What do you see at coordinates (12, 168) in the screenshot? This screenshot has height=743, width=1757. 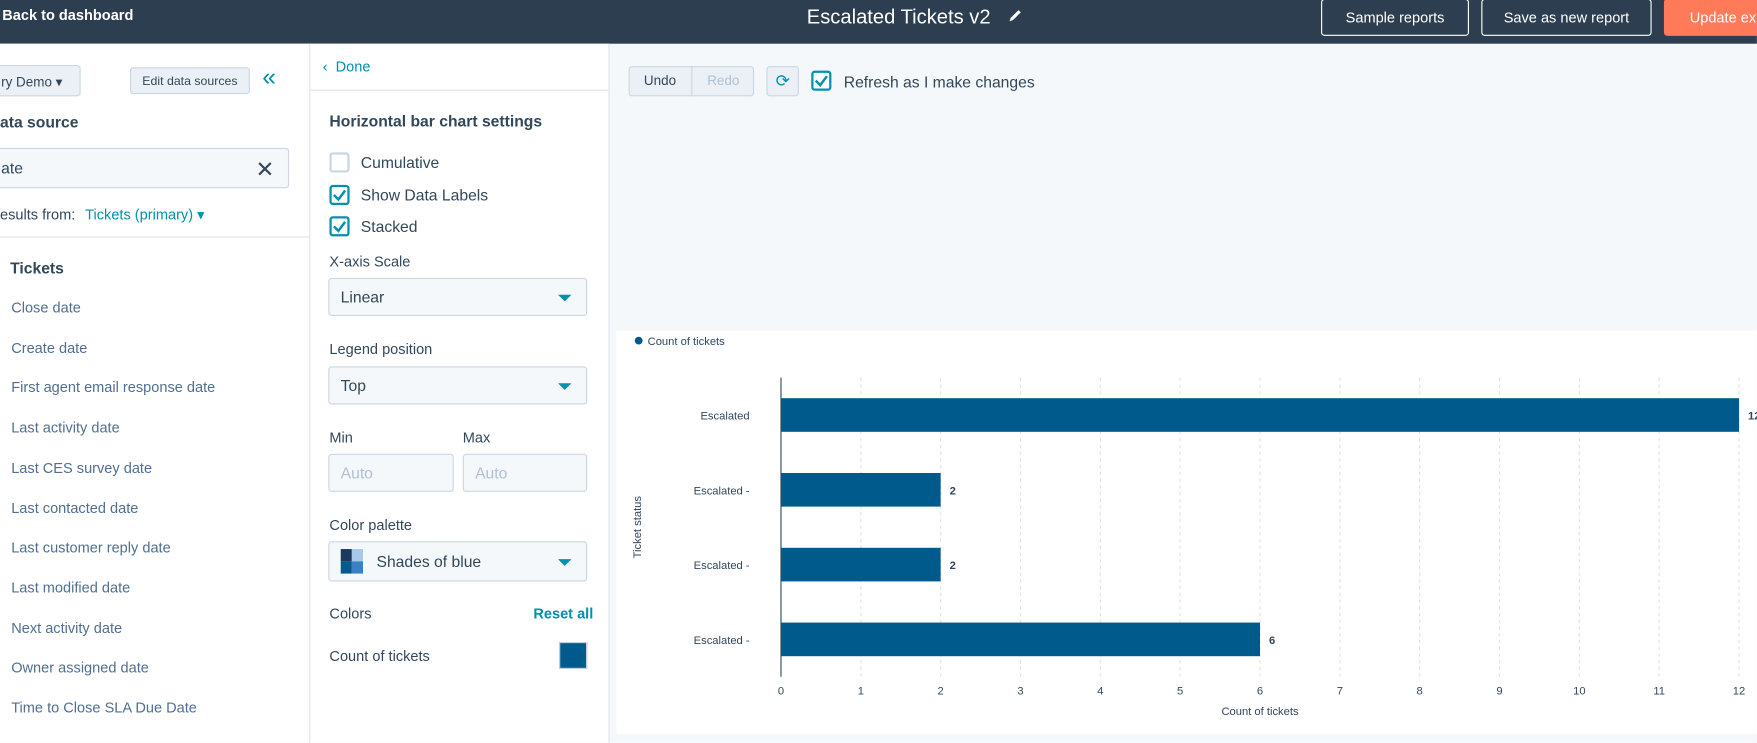 I see `search-text: ate` at bounding box center [12, 168].